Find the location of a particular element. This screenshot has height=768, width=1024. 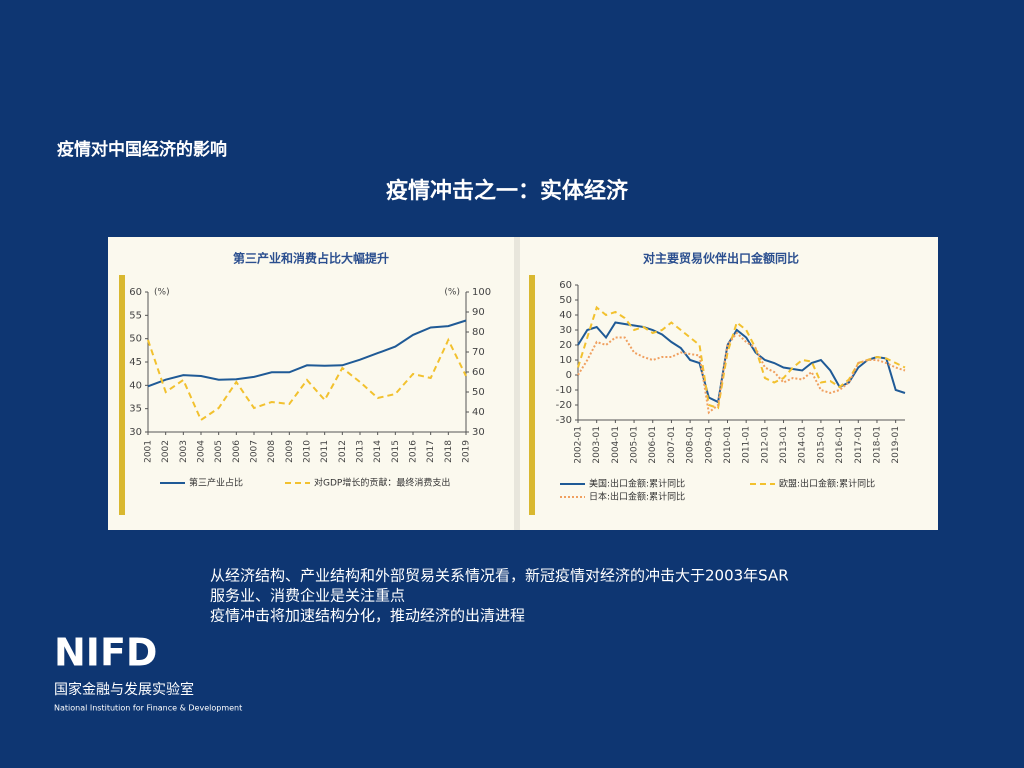

y2-tick-label: 40 is located at coordinates (478, 412).